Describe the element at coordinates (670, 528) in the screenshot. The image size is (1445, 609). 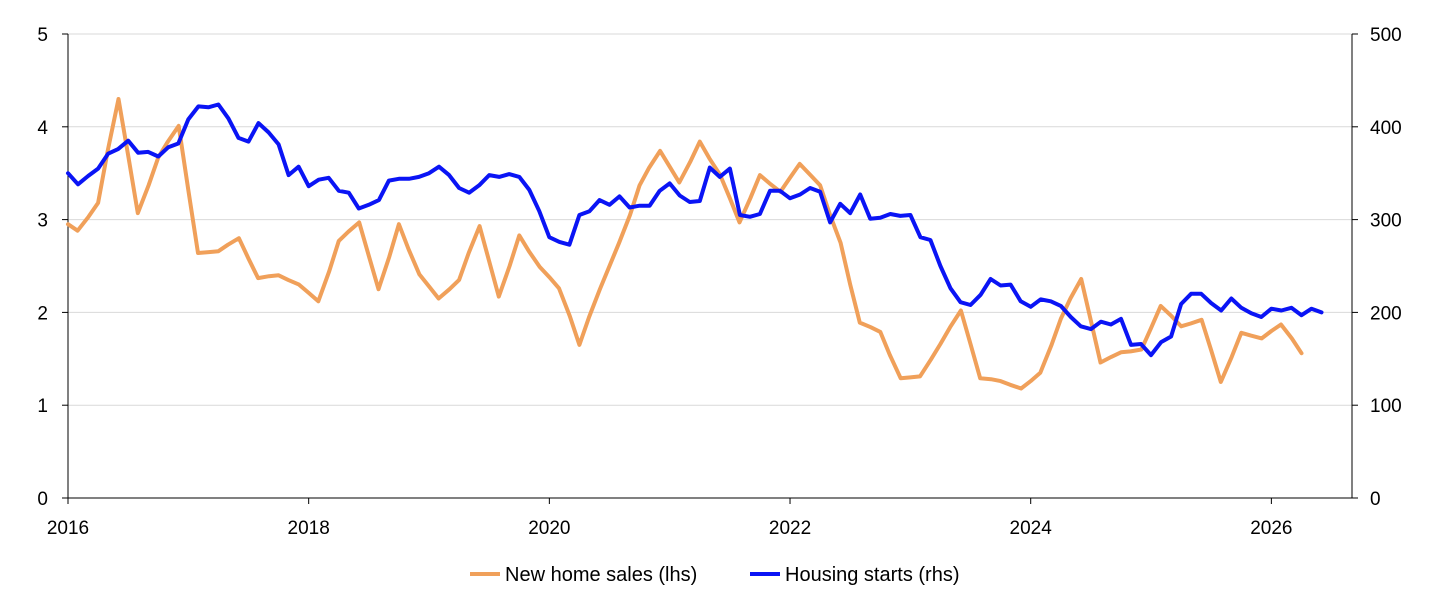
I see `x-tick-labels: 2016 2018 2020 2022 2024 2026` at that location.